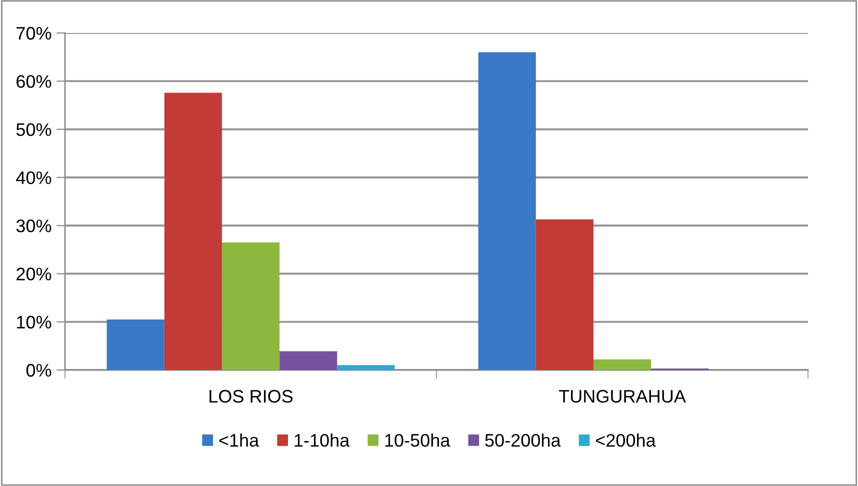  Describe the element at coordinates (34, 226) in the screenshot. I see `y-tick-label: 30%` at that location.